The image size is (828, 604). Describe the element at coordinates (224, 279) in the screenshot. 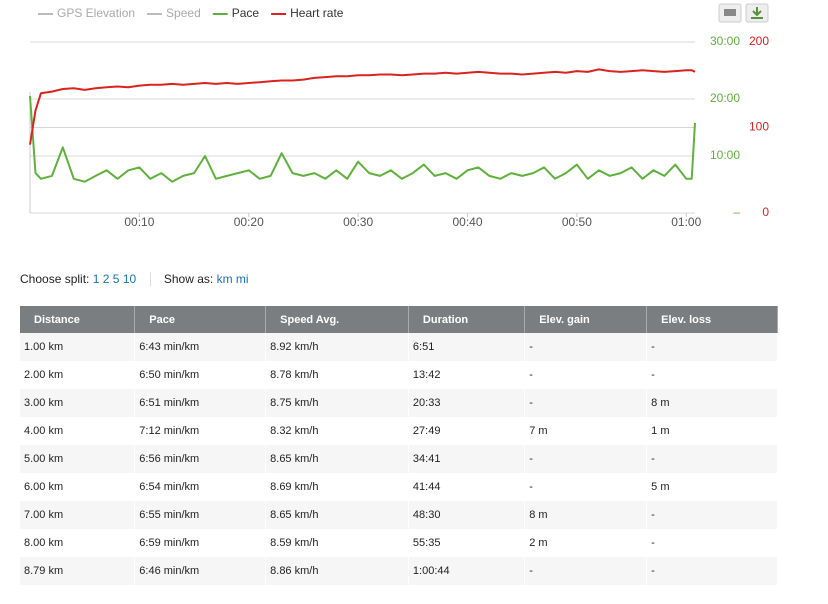

I see `unit-link: km` at that location.